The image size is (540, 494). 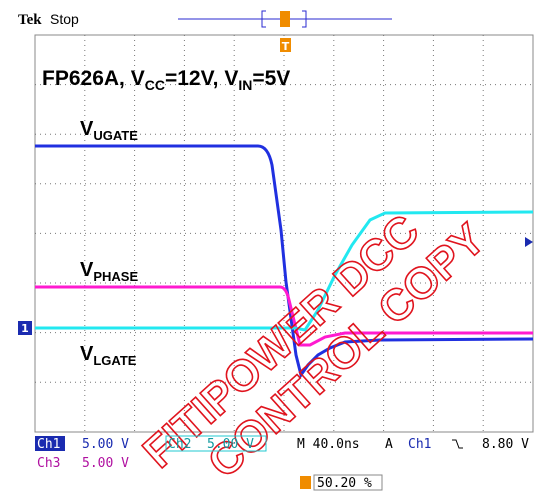 I want to click on phase-trace, so click(x=284, y=316).